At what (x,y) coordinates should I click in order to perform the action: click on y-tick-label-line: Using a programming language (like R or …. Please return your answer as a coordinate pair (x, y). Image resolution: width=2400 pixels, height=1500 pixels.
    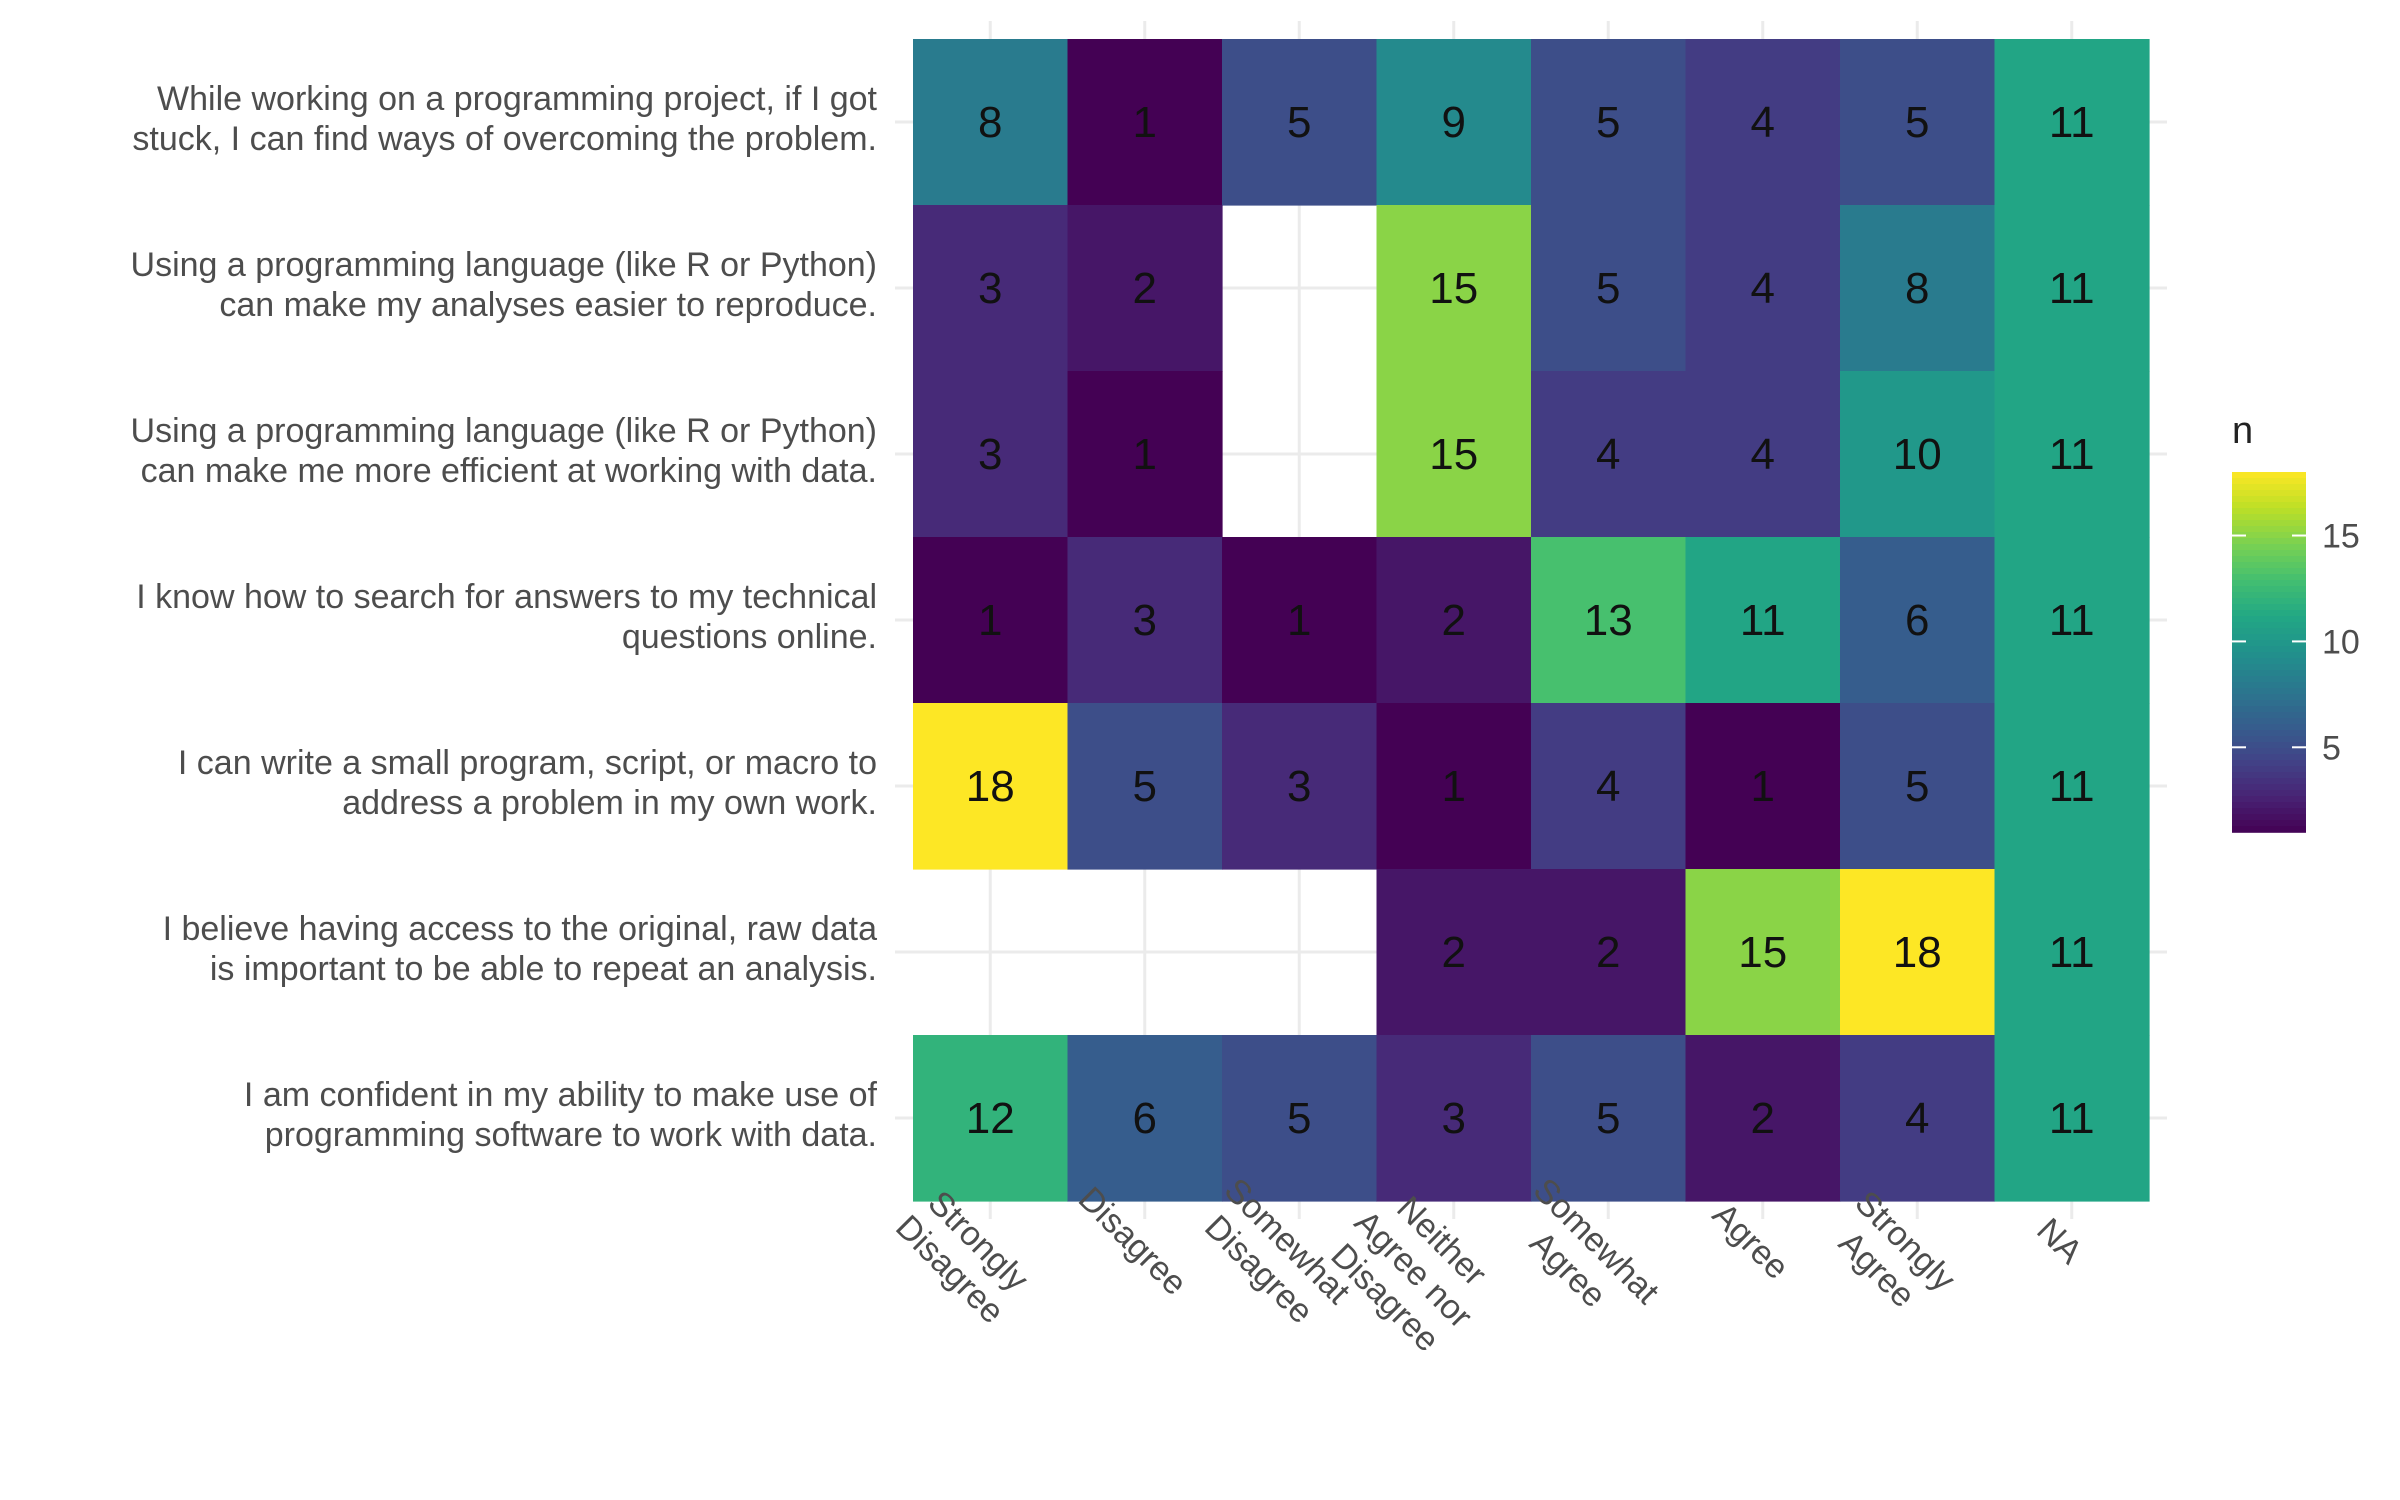
    Looking at the image, I should click on (504, 431).